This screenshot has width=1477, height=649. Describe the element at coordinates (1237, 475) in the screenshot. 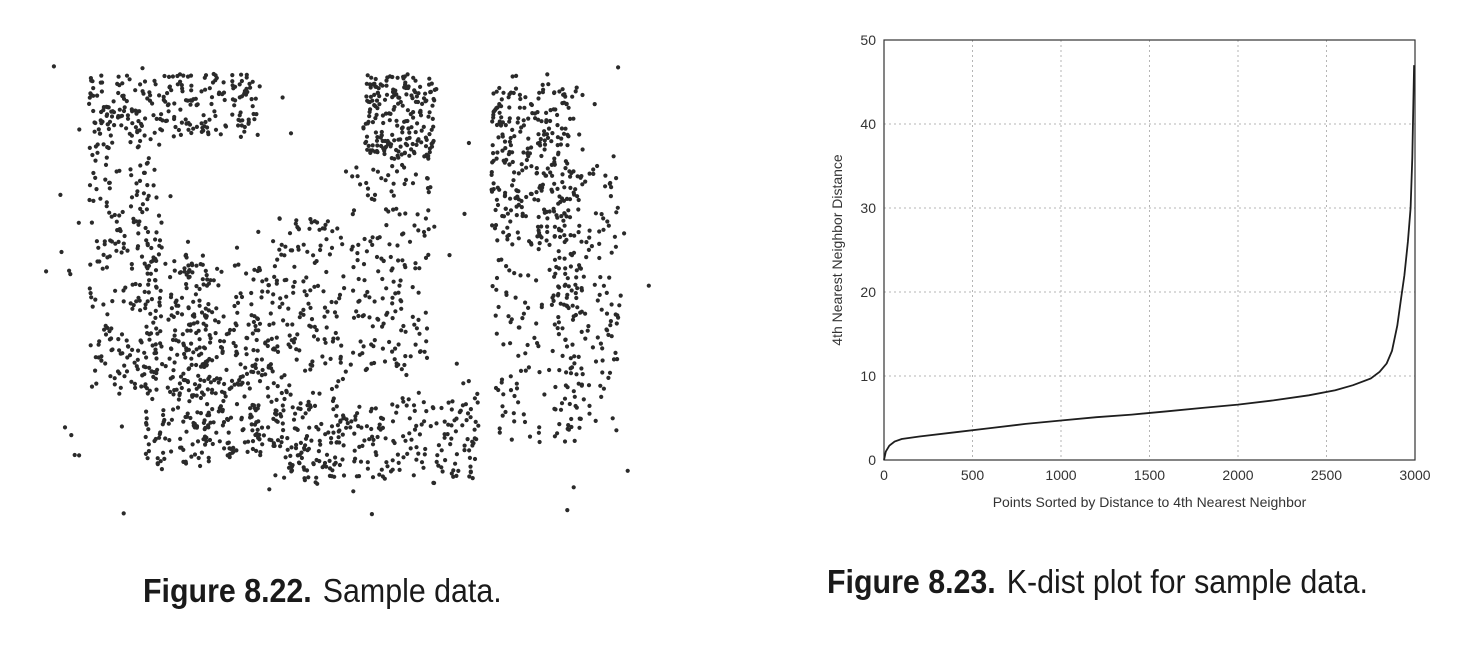

I see `x-tick-label: 2000` at that location.